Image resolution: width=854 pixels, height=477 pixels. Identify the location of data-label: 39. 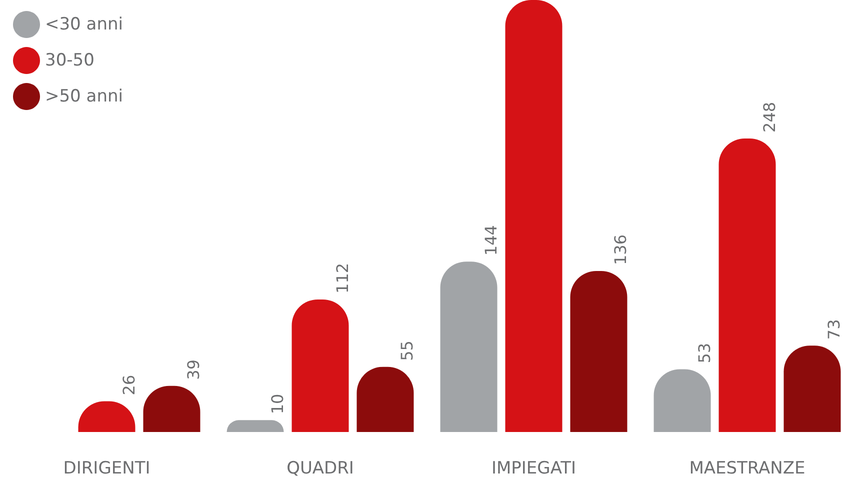
(194, 369).